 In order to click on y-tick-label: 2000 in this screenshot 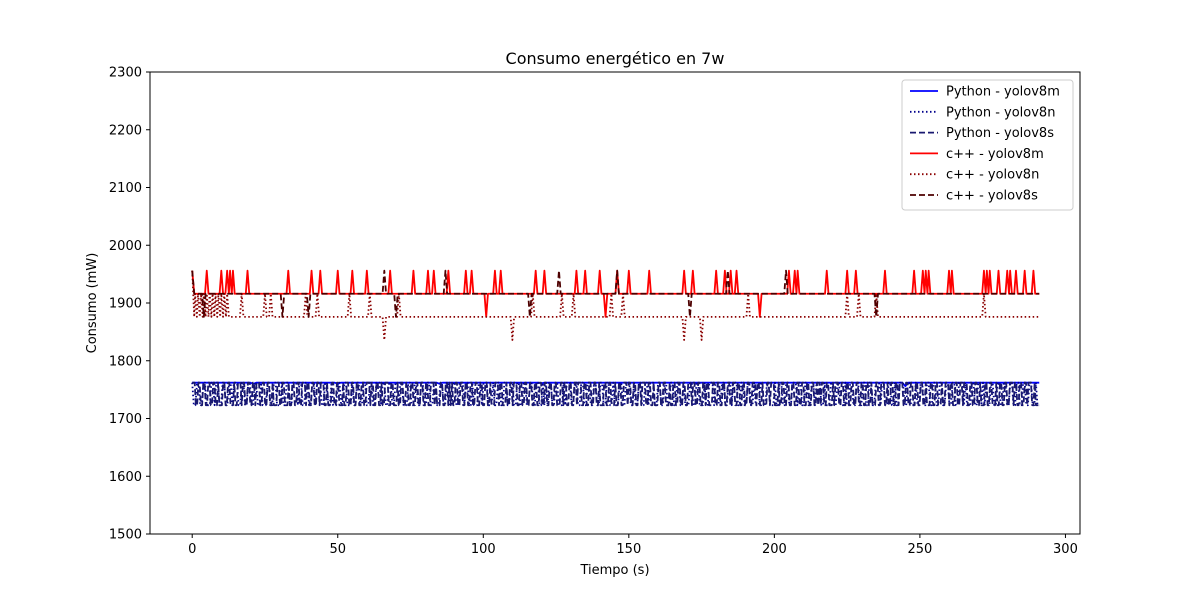, I will do `click(125, 246)`.